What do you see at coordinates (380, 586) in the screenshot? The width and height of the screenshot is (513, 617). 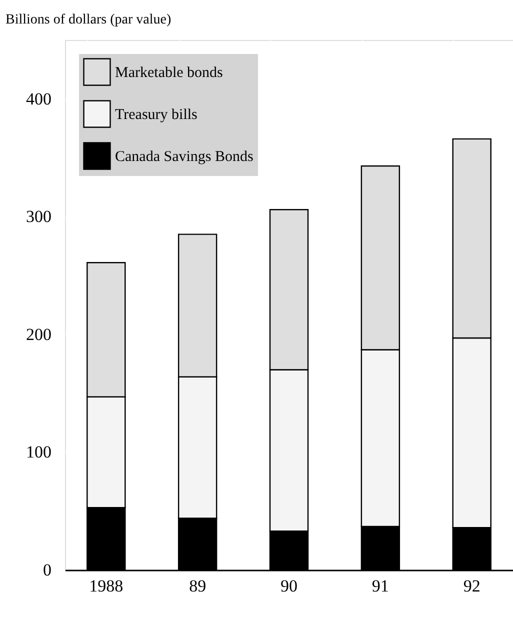 I see `x-tick-label: 91` at bounding box center [380, 586].